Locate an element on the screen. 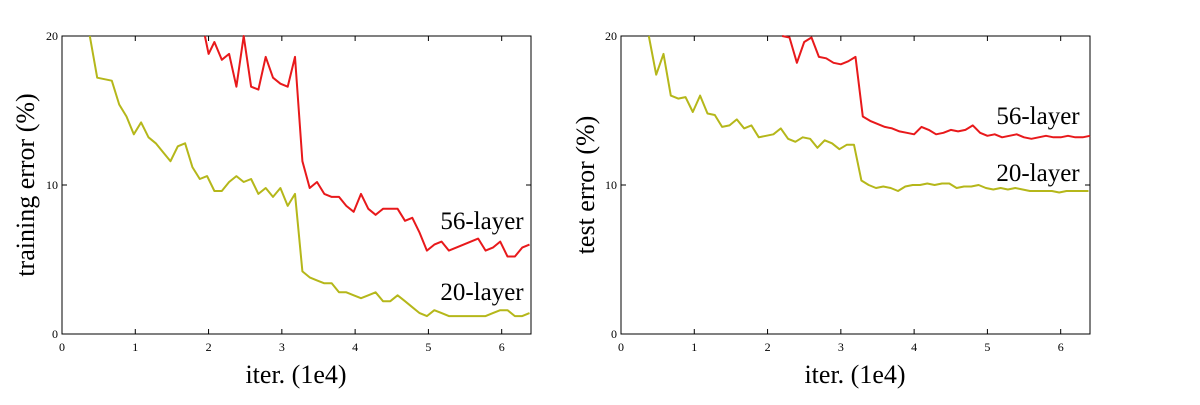 The image size is (1200, 405). series-line-56-layer is located at coordinates (936, 87).